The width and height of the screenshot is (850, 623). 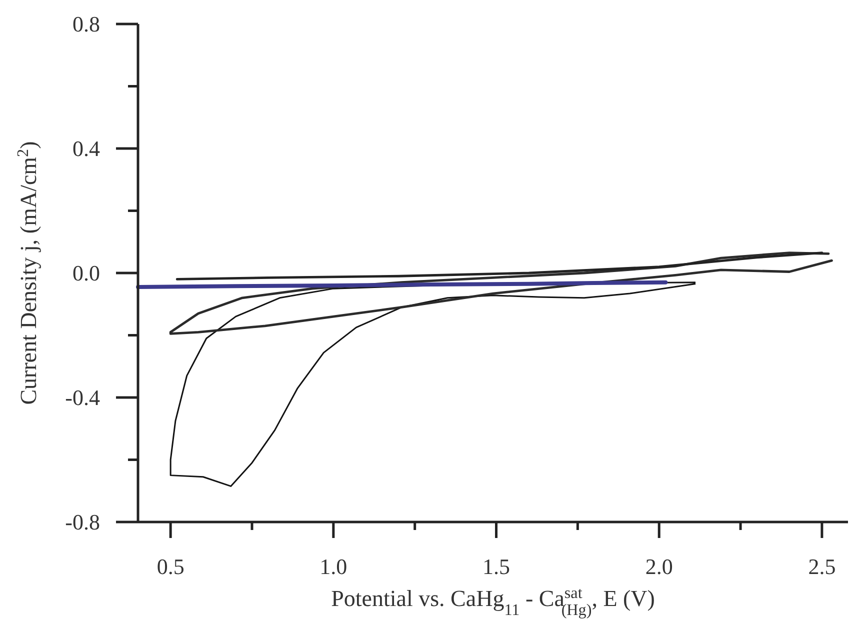 I want to click on x-tick-label: 0.5, so click(x=170, y=566).